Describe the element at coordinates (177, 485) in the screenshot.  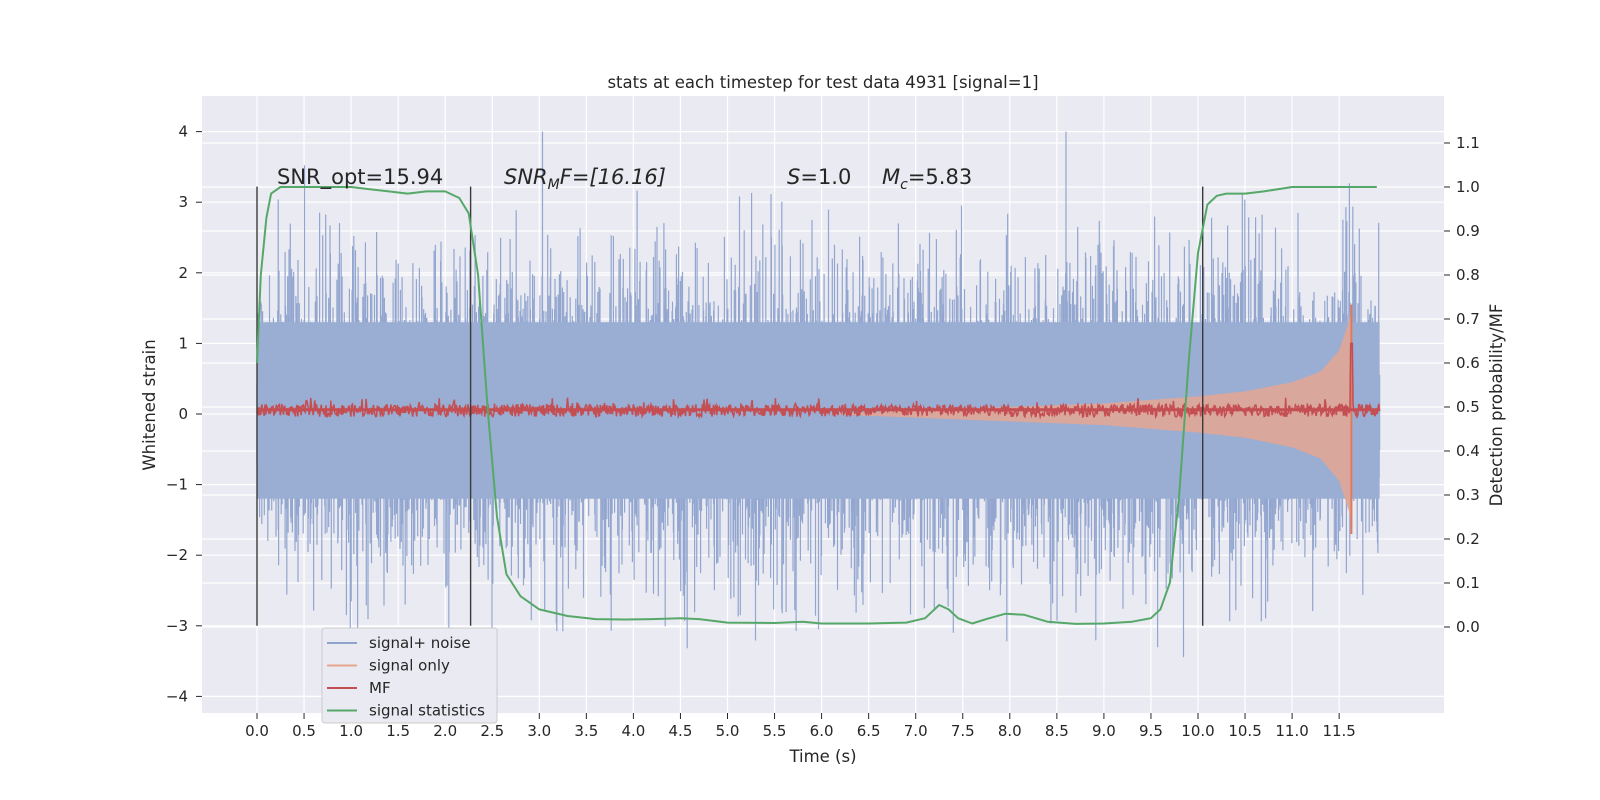
I see `y-tick-label: −1` at that location.